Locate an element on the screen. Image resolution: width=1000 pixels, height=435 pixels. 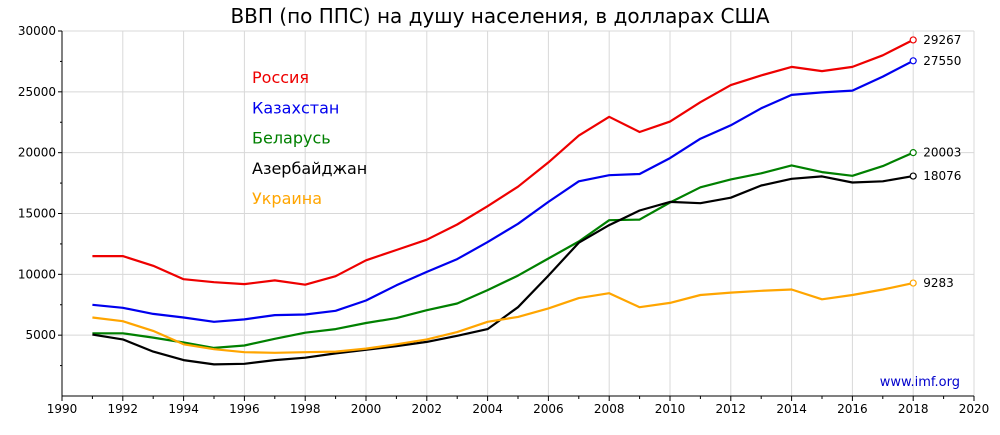
x-tick-label: 1996 is located at coordinates (244, 409).